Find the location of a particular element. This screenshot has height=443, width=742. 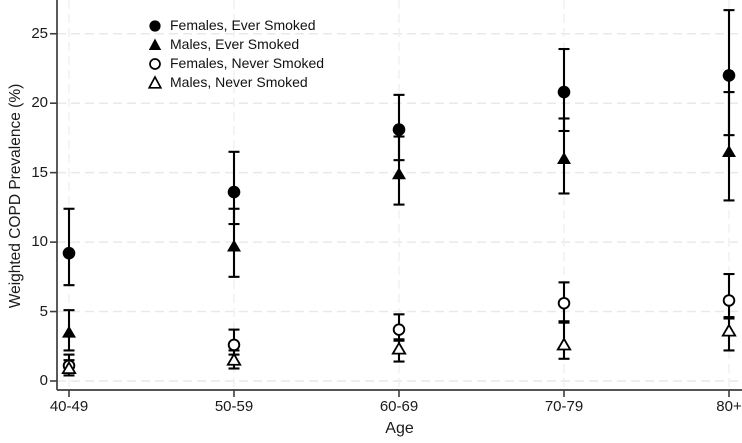

x-tick-label: 40-49 is located at coordinates (69, 406).